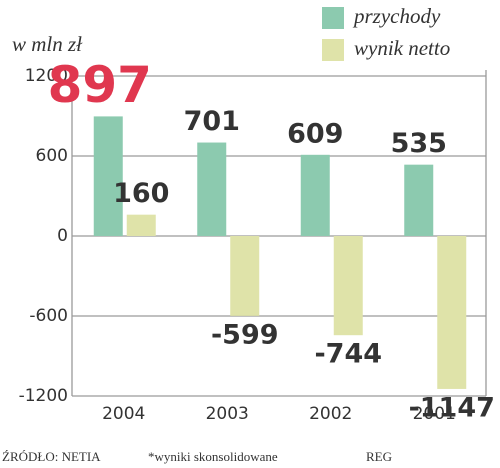 The image size is (500, 468). I want to click on y-tick-label: 600, so click(52, 156).